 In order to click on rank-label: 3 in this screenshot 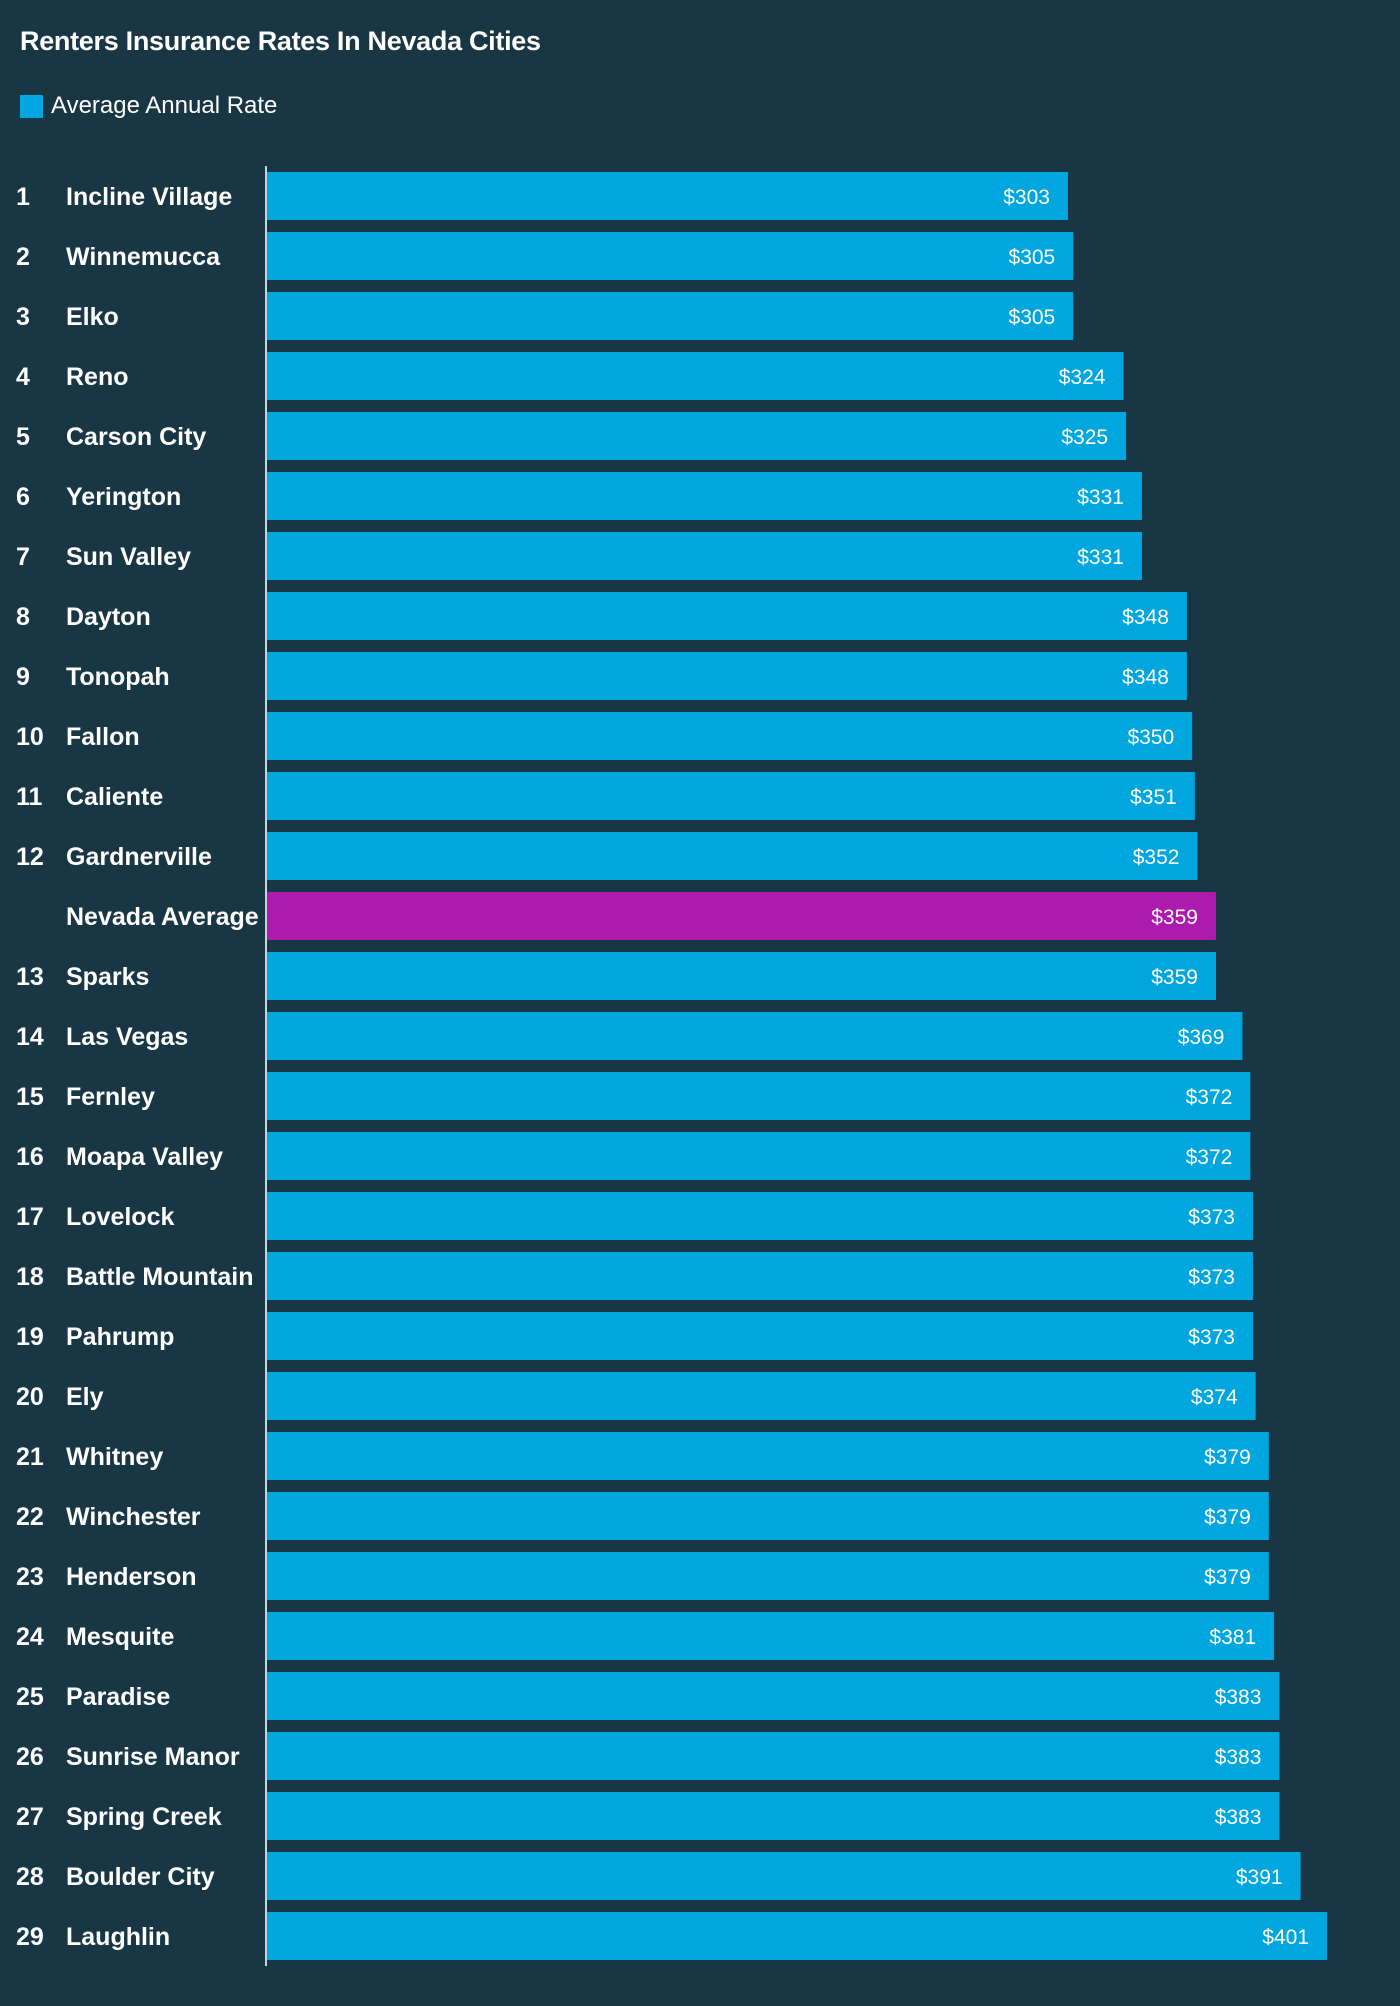, I will do `click(23, 317)`.